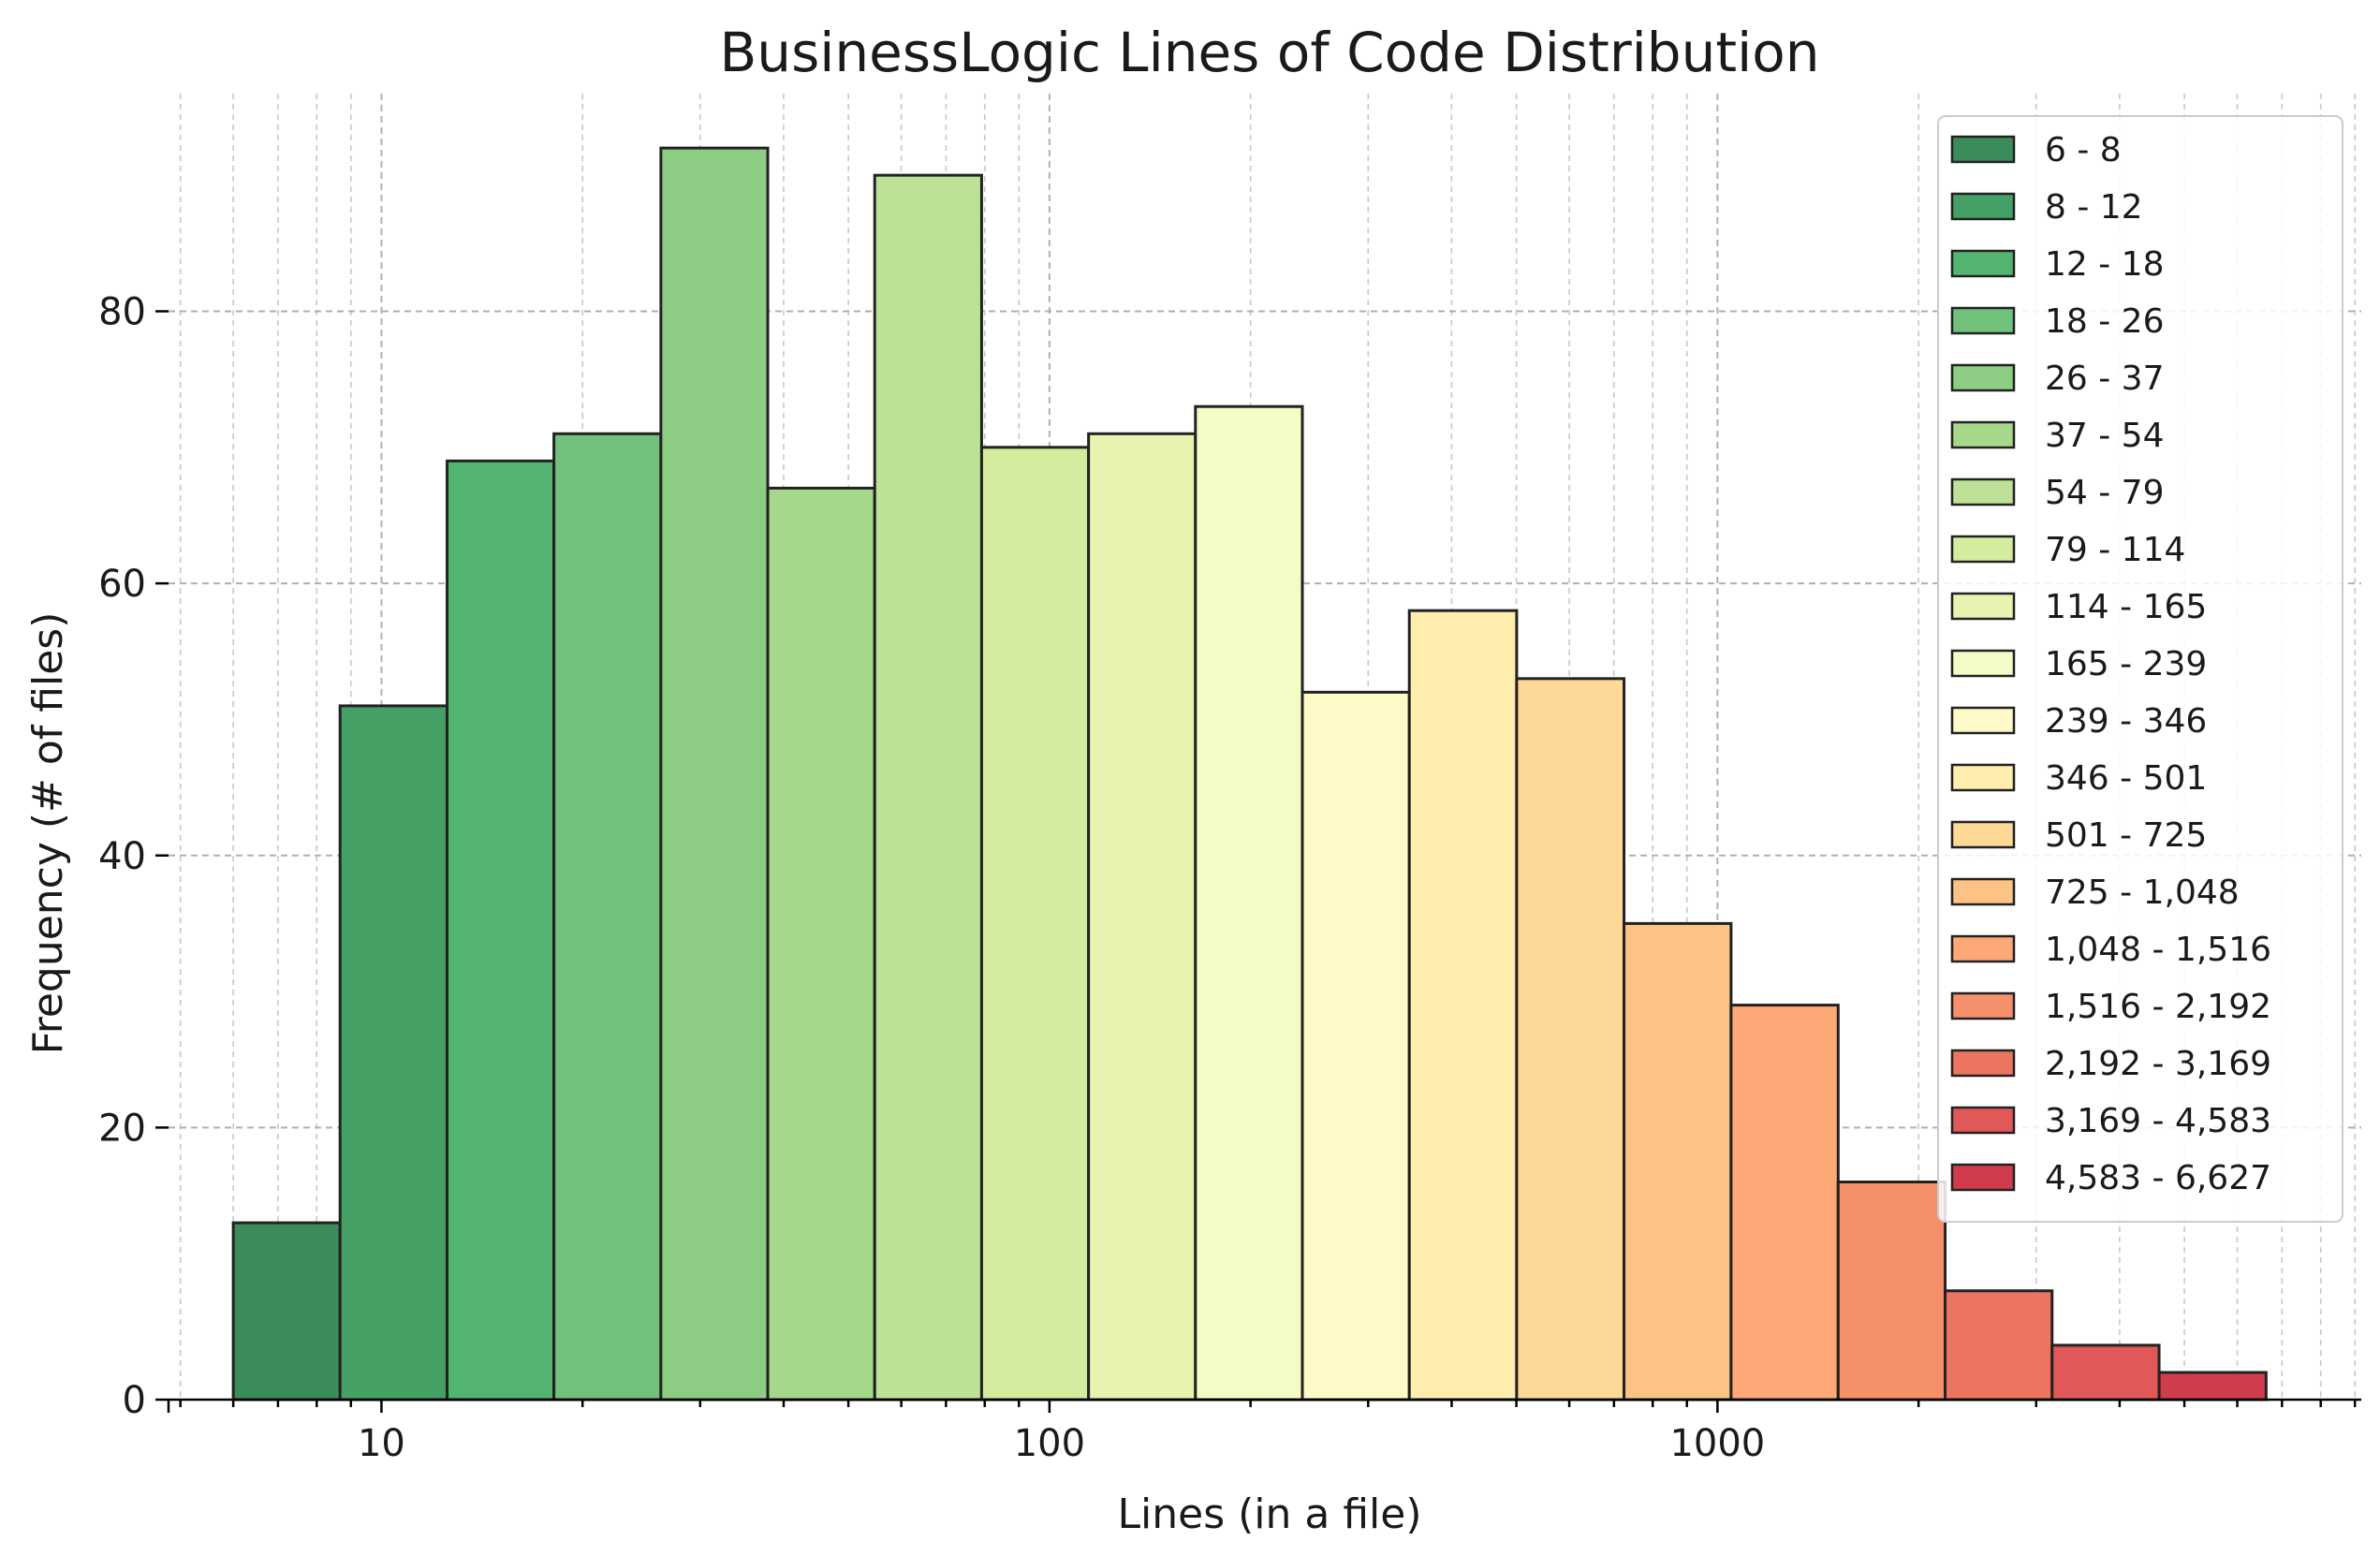 The height and width of the screenshot is (1556, 2380). What do you see at coordinates (2126, 607) in the screenshot?
I see `legend-label: 114 - 165` at bounding box center [2126, 607].